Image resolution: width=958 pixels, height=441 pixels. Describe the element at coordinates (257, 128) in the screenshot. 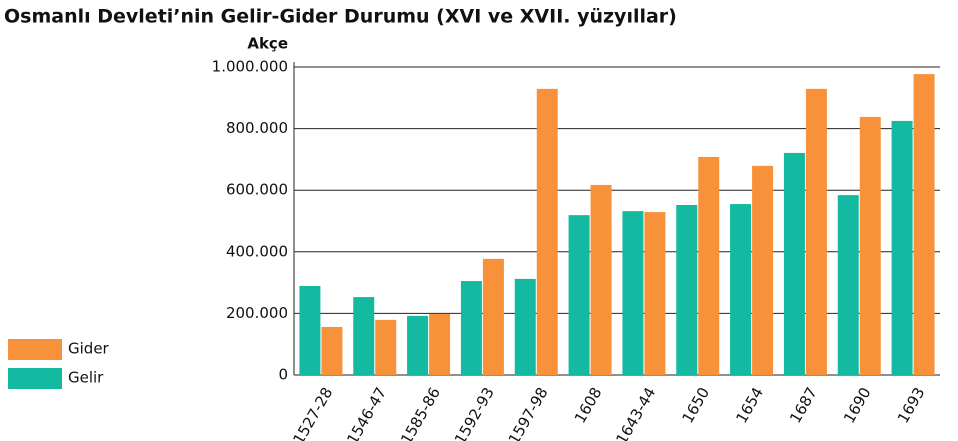

I see `y-tick-label: 800.000` at that location.